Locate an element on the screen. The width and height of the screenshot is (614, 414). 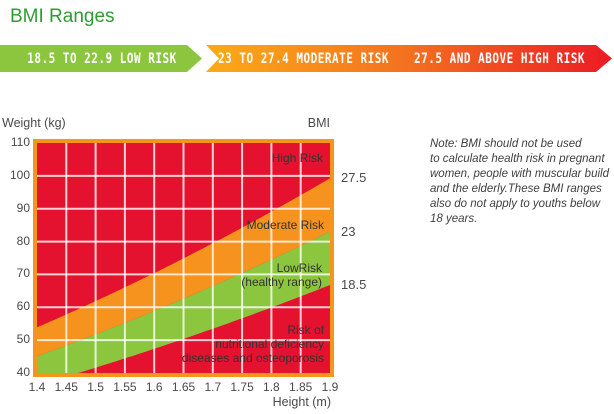
x-axis-tick-label: 1.4 is located at coordinates (37, 387).